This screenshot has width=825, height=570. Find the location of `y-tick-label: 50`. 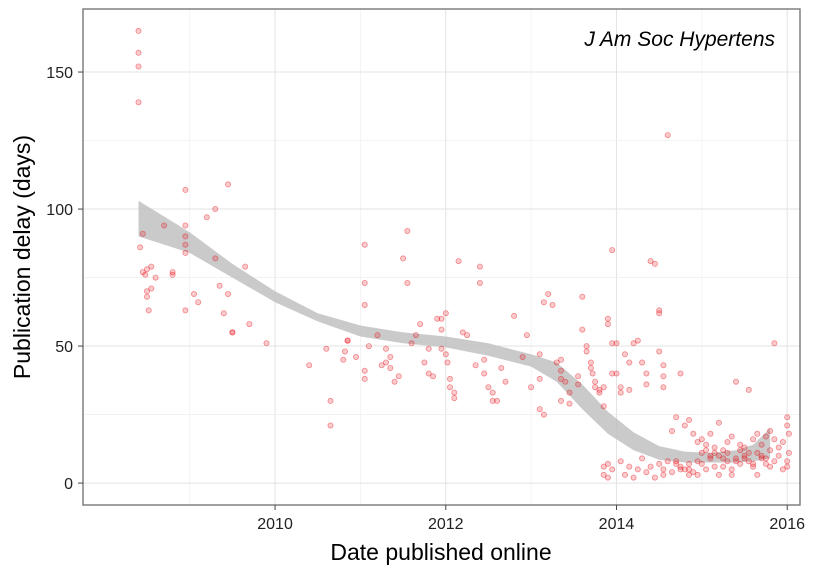

y-tick-label: 50 is located at coordinates (64, 347).